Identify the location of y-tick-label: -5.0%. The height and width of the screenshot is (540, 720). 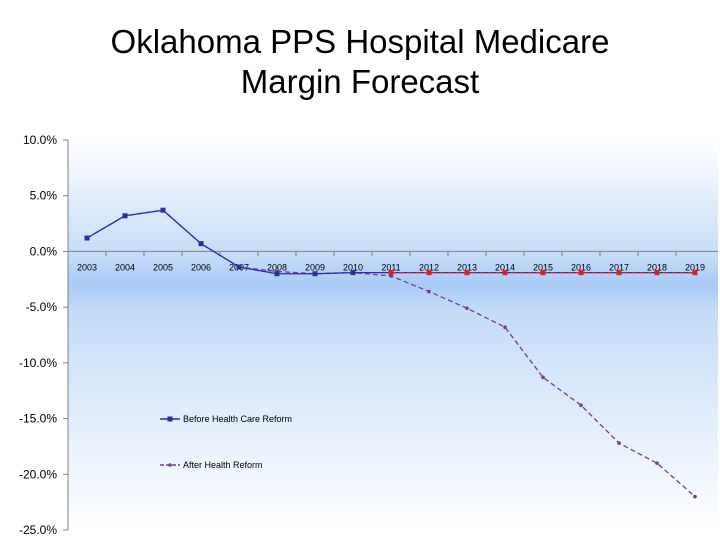
(42, 307).